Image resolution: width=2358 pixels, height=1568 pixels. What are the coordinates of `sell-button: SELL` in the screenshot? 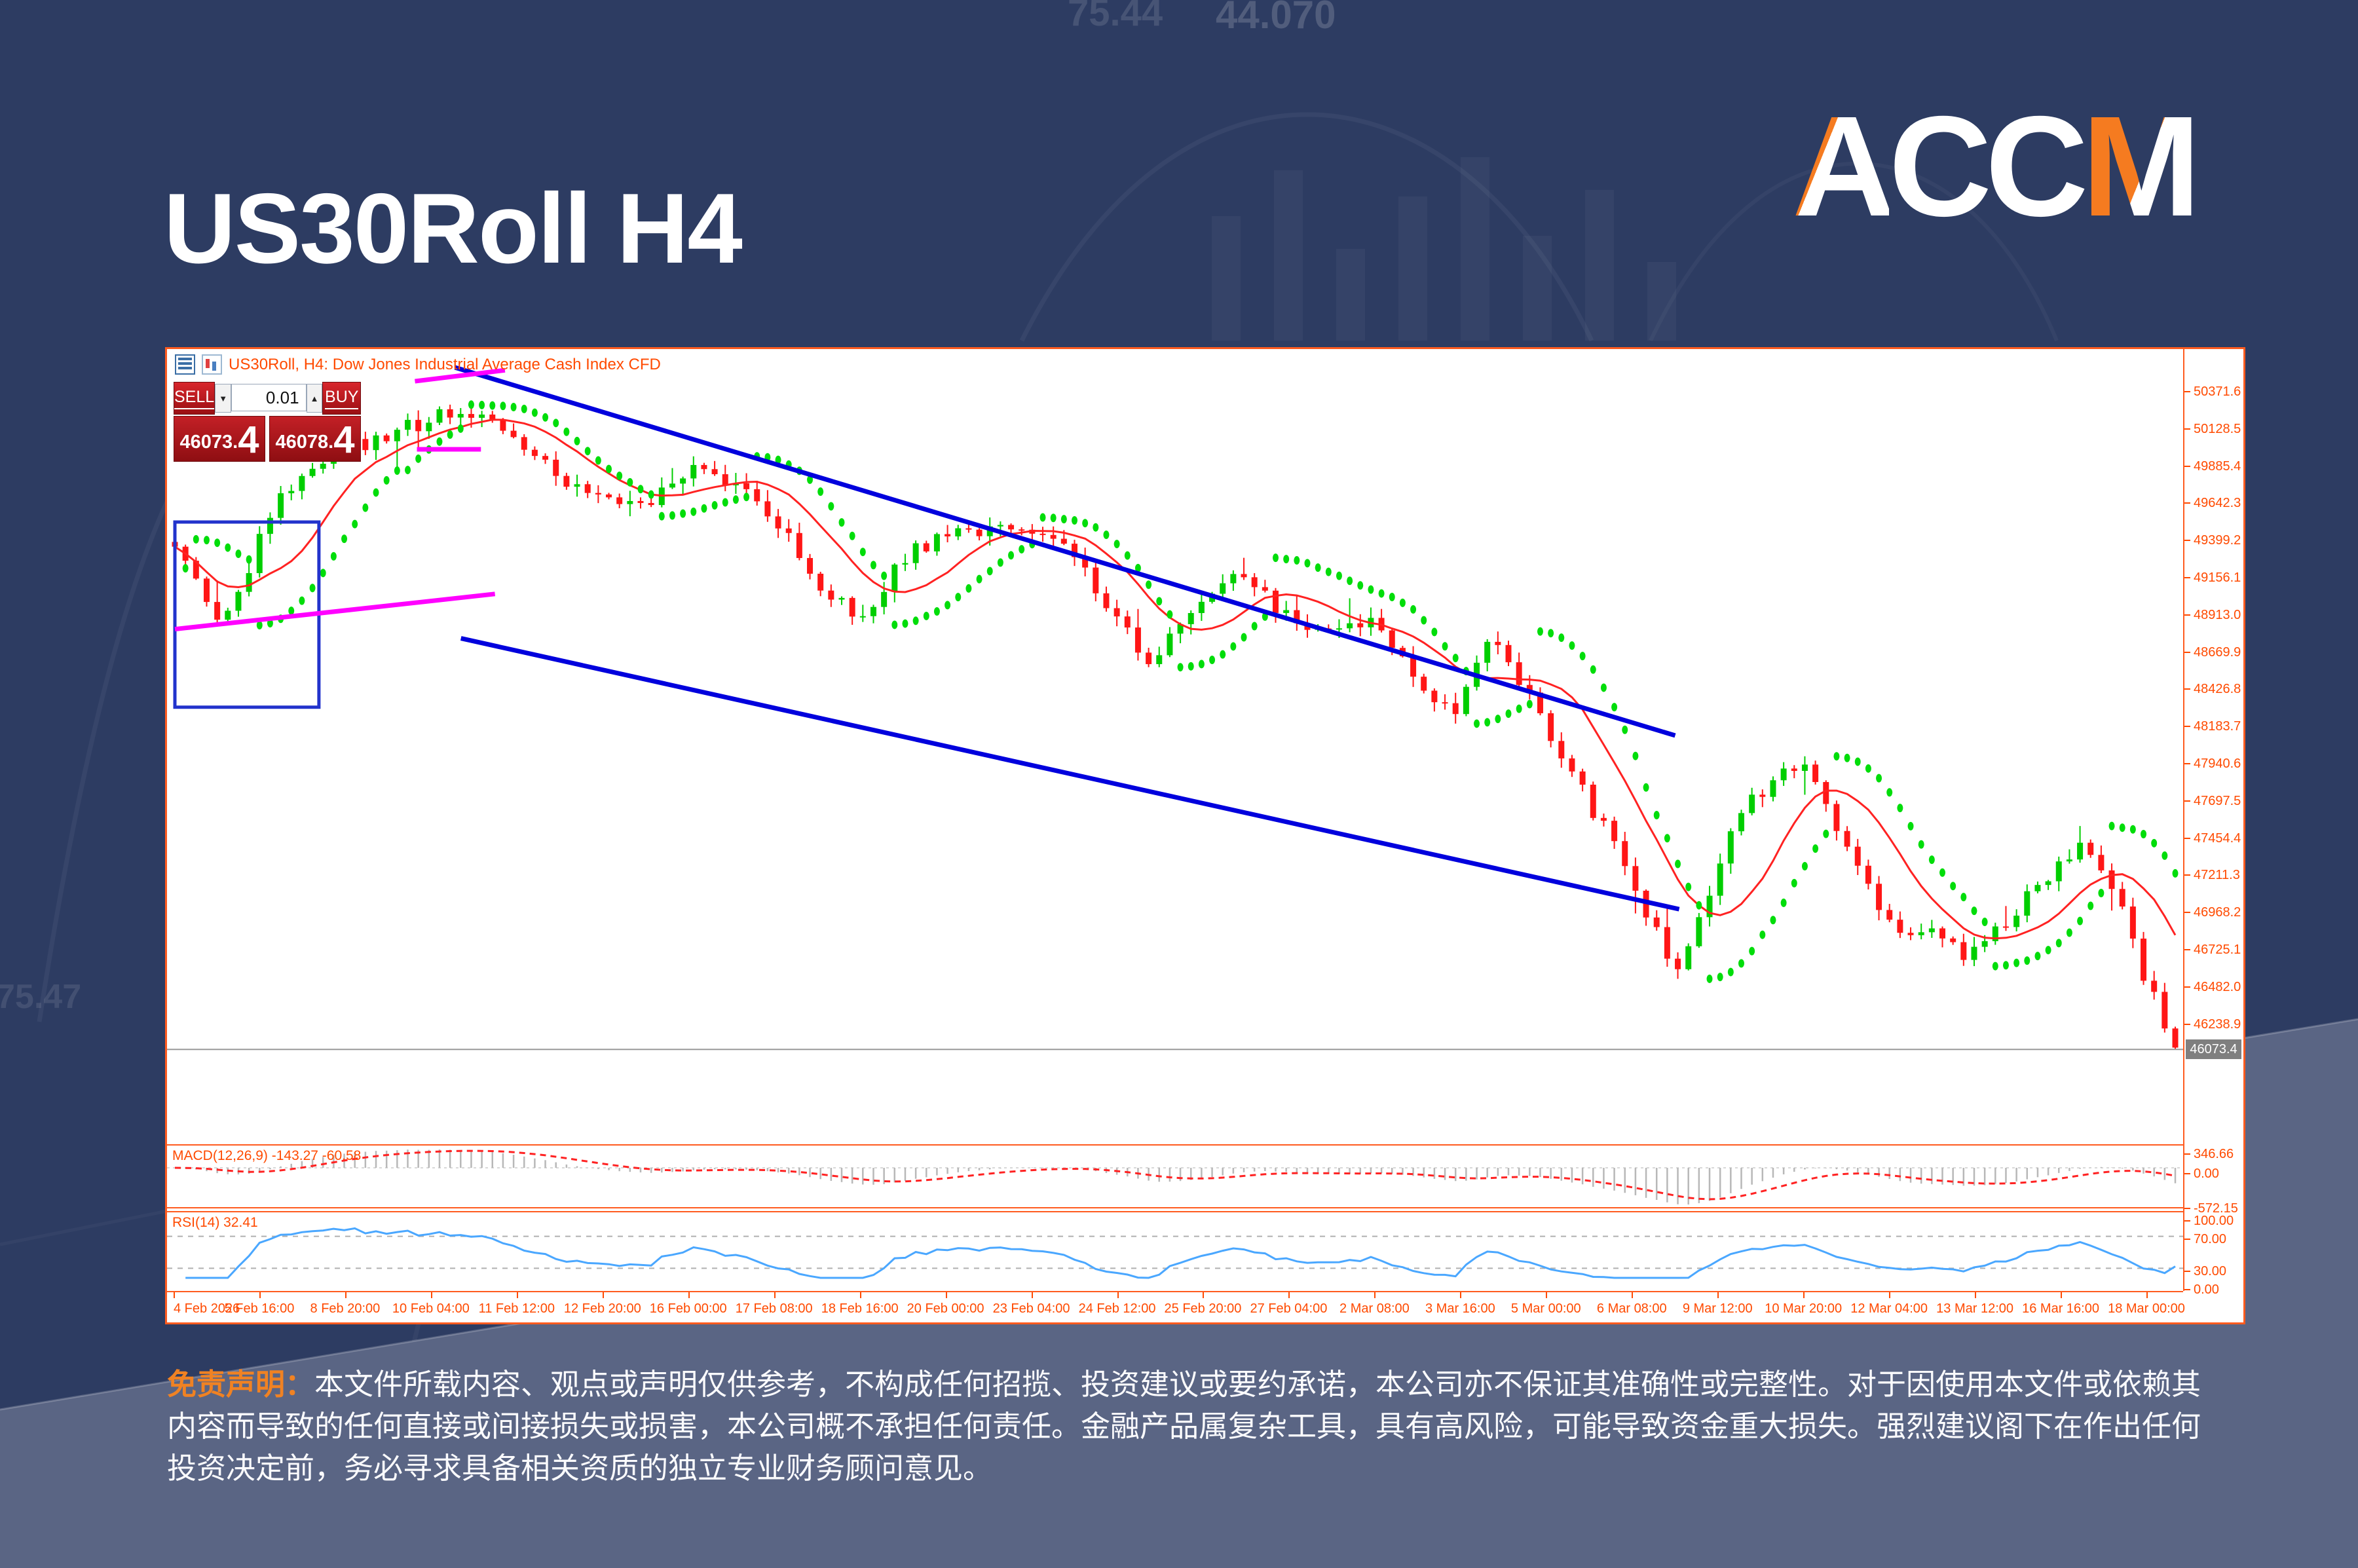 It's located at (195, 398).